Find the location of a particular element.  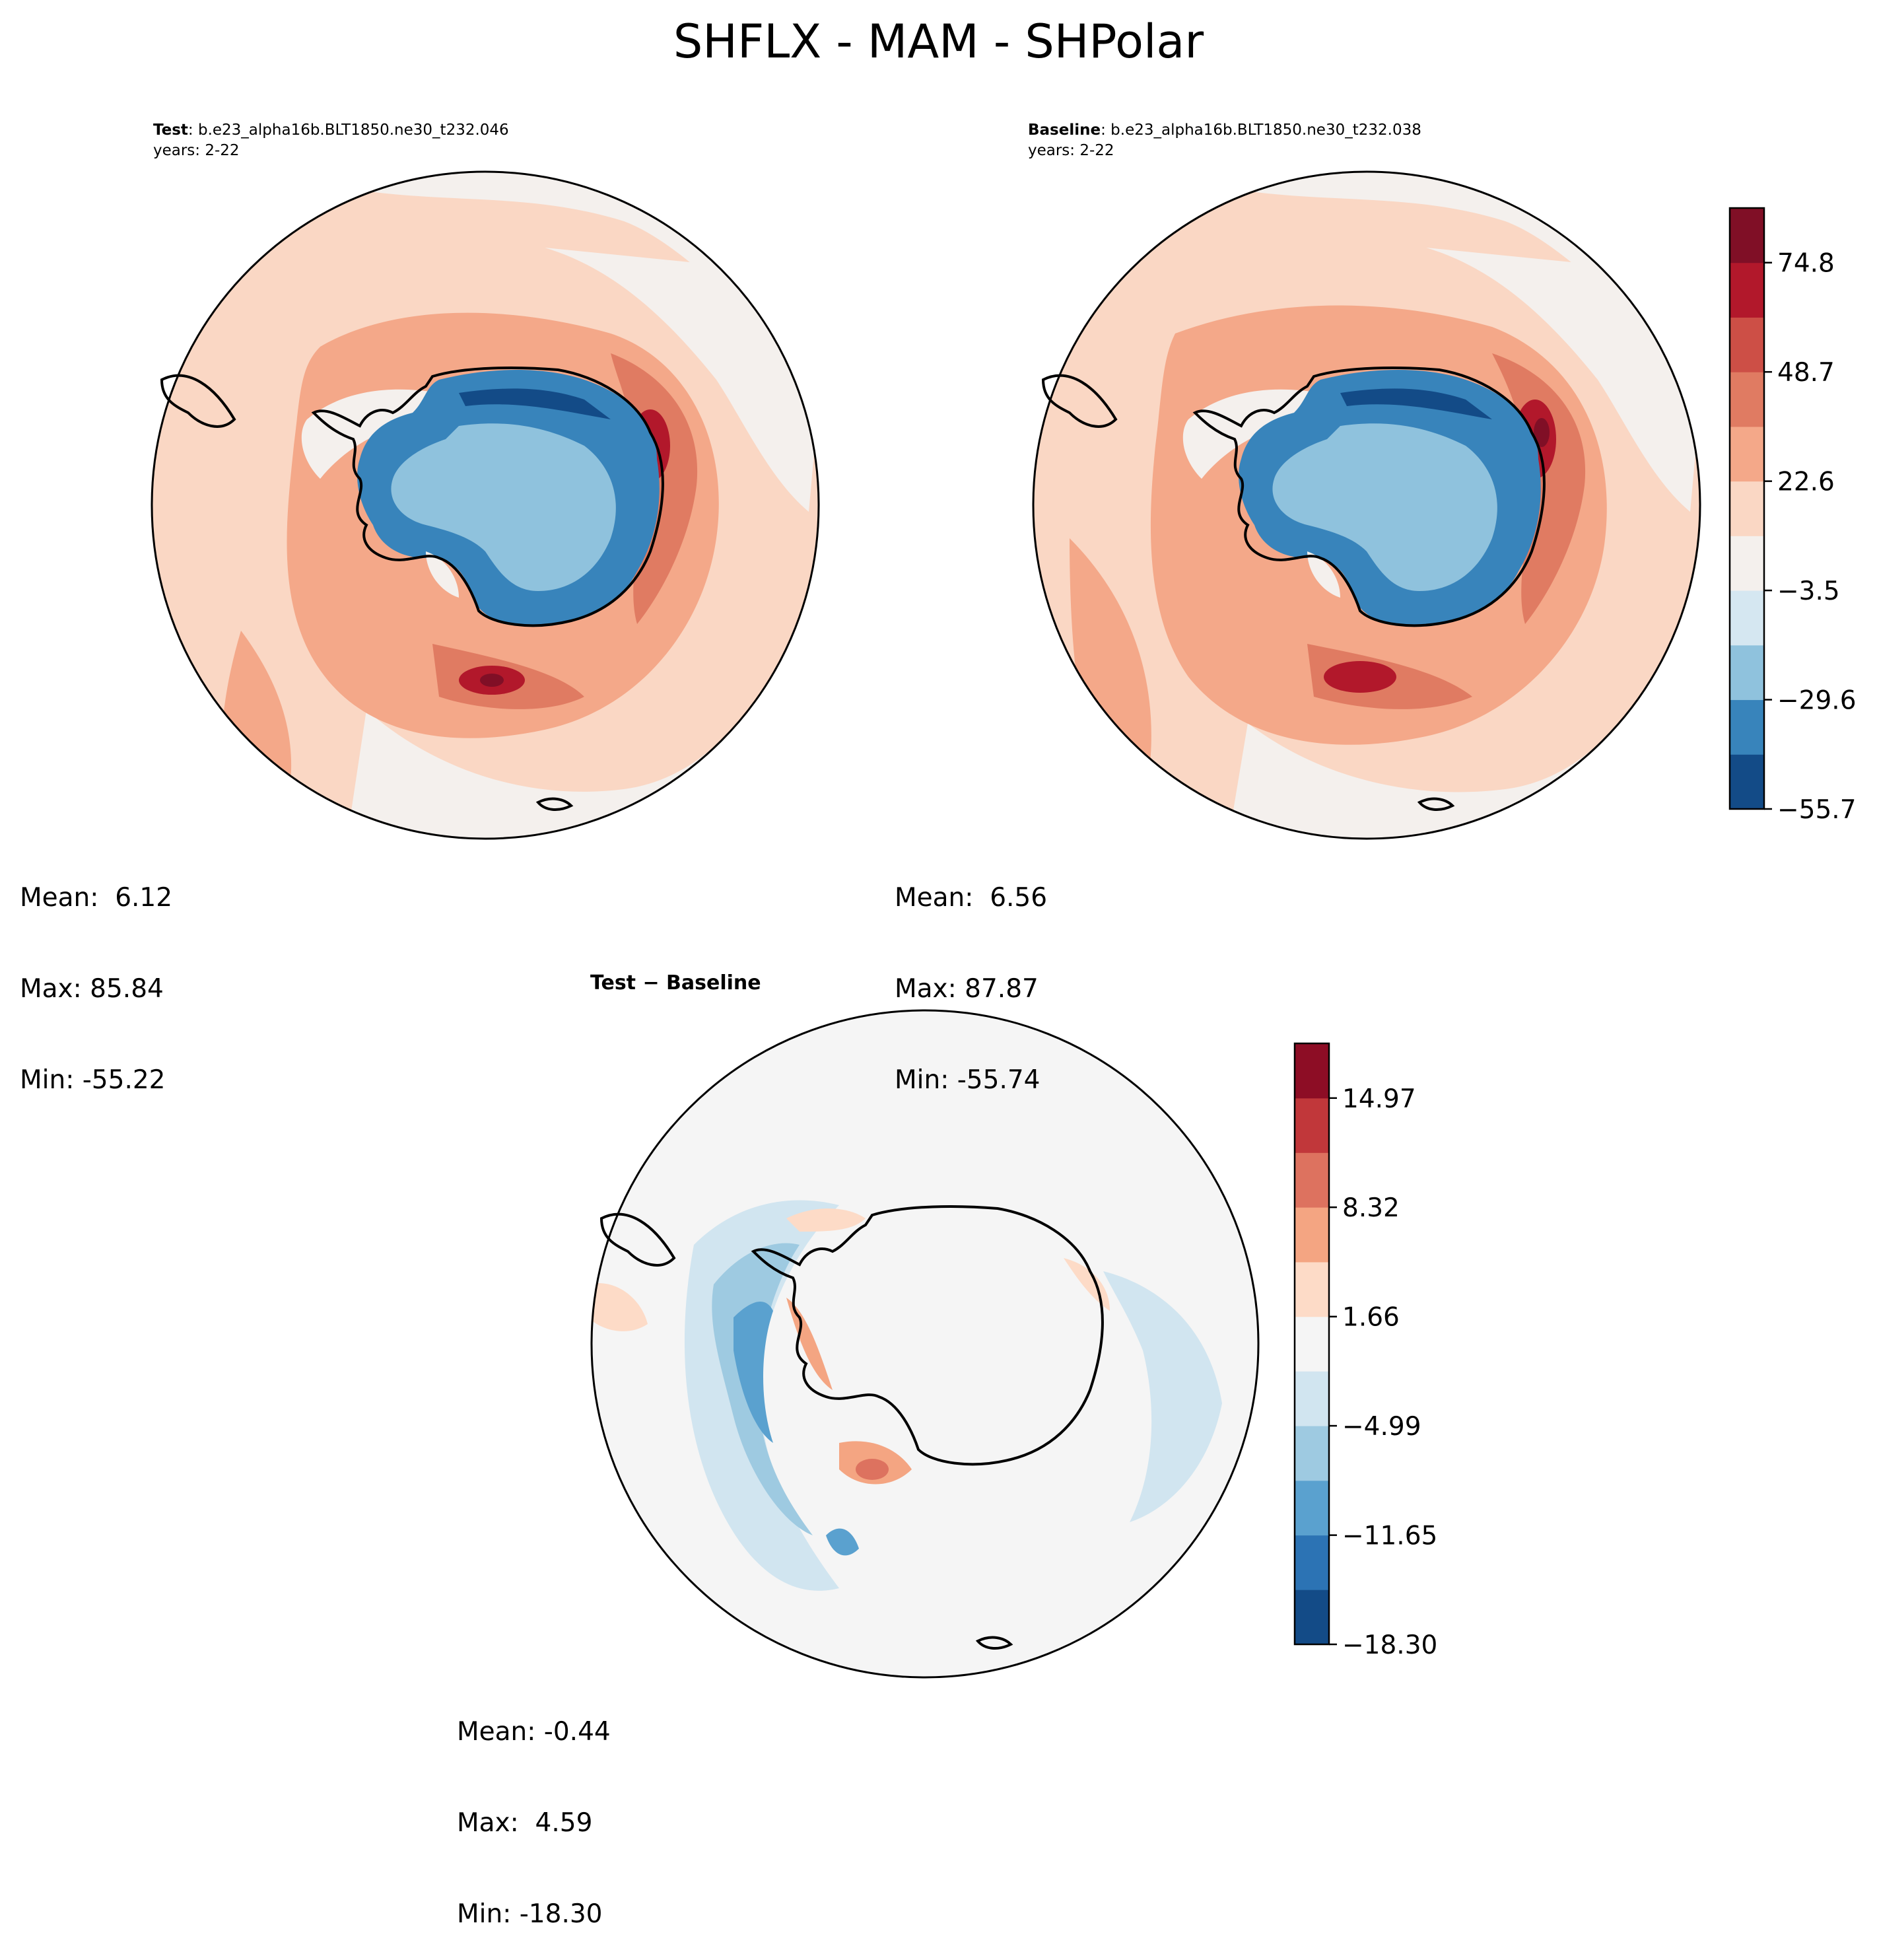

diff-colorbar-frame is located at coordinates (1311, 1344).